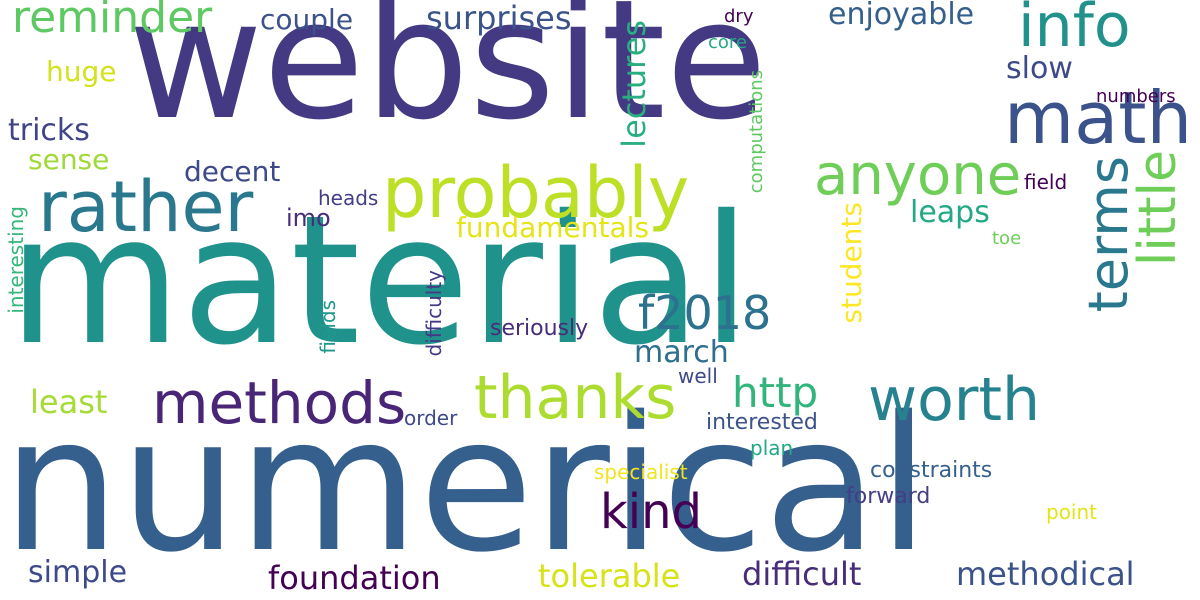  Describe the element at coordinates (698, 376) in the screenshot. I see `word: well` at that location.